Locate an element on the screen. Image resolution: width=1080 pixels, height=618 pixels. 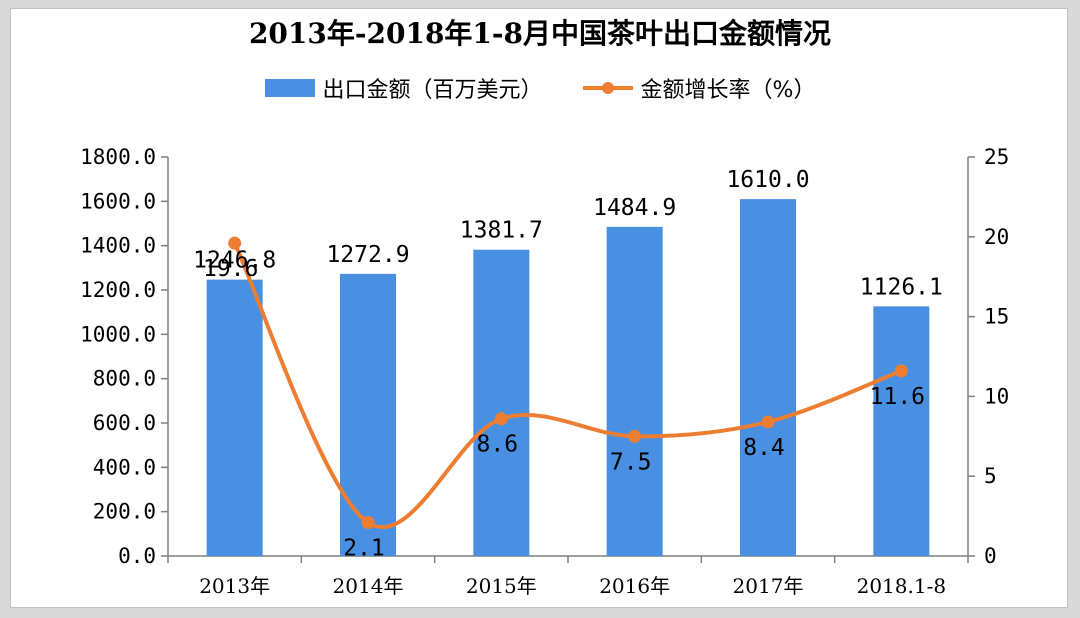
y-left-tick-label: 600.0 is located at coordinates (124, 423).